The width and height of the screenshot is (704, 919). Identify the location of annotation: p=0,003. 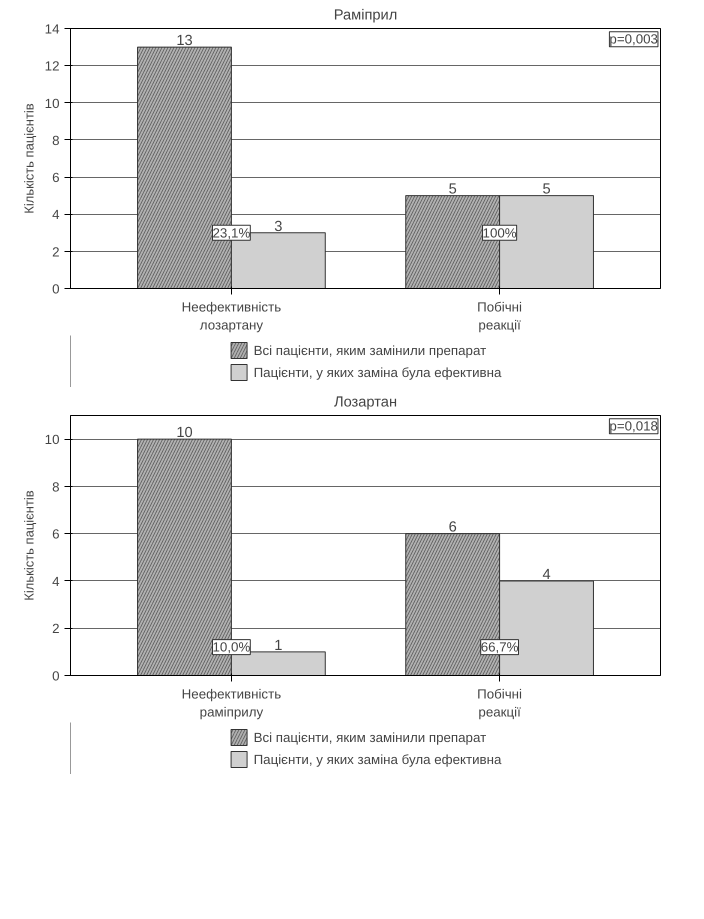
(633, 39).